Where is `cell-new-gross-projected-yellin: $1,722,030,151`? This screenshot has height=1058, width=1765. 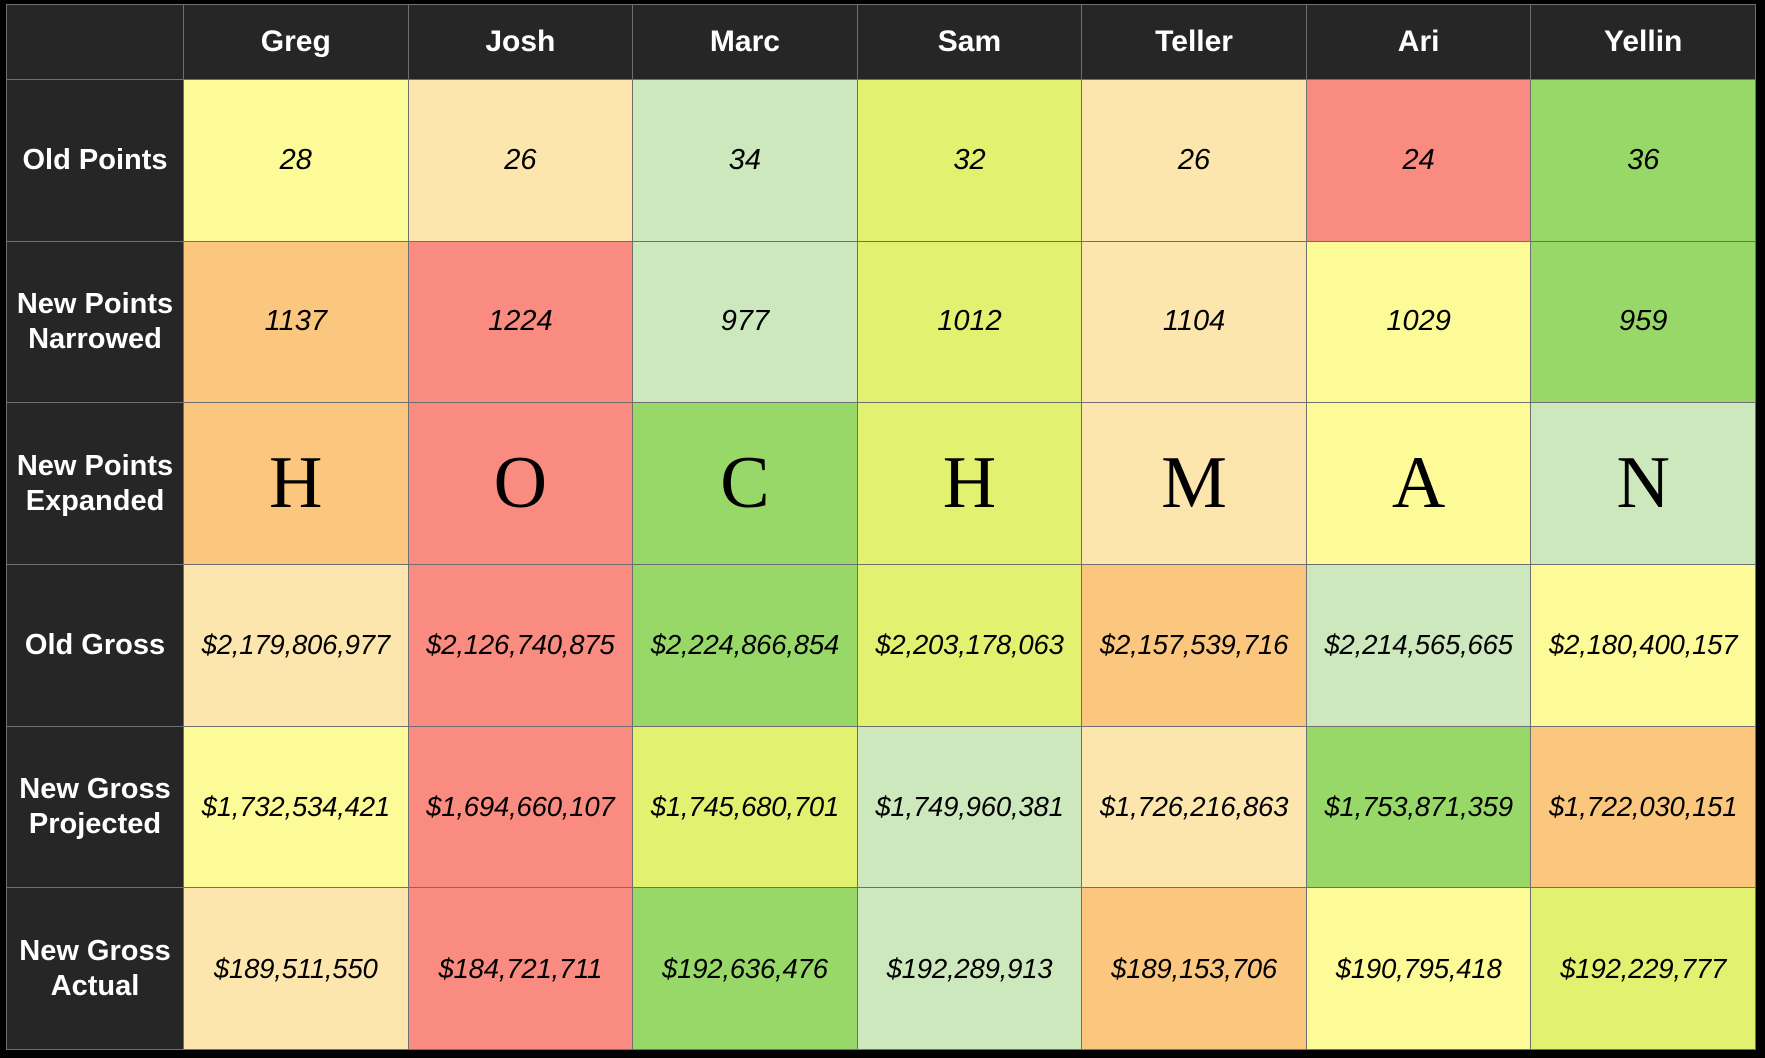
cell-new-gross-projected-yellin: $1,722,030,151 is located at coordinates (1643, 807).